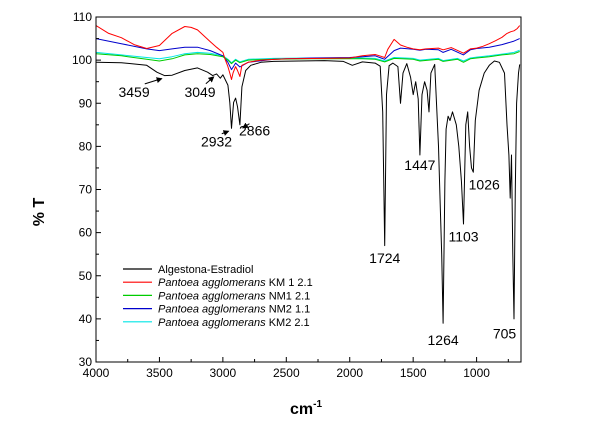 Image resolution: width=589 pixels, height=423 pixels. What do you see at coordinates (212, 296) in the screenshot?
I see `legend-species-2: Pantoea agglomerans` at bounding box center [212, 296].